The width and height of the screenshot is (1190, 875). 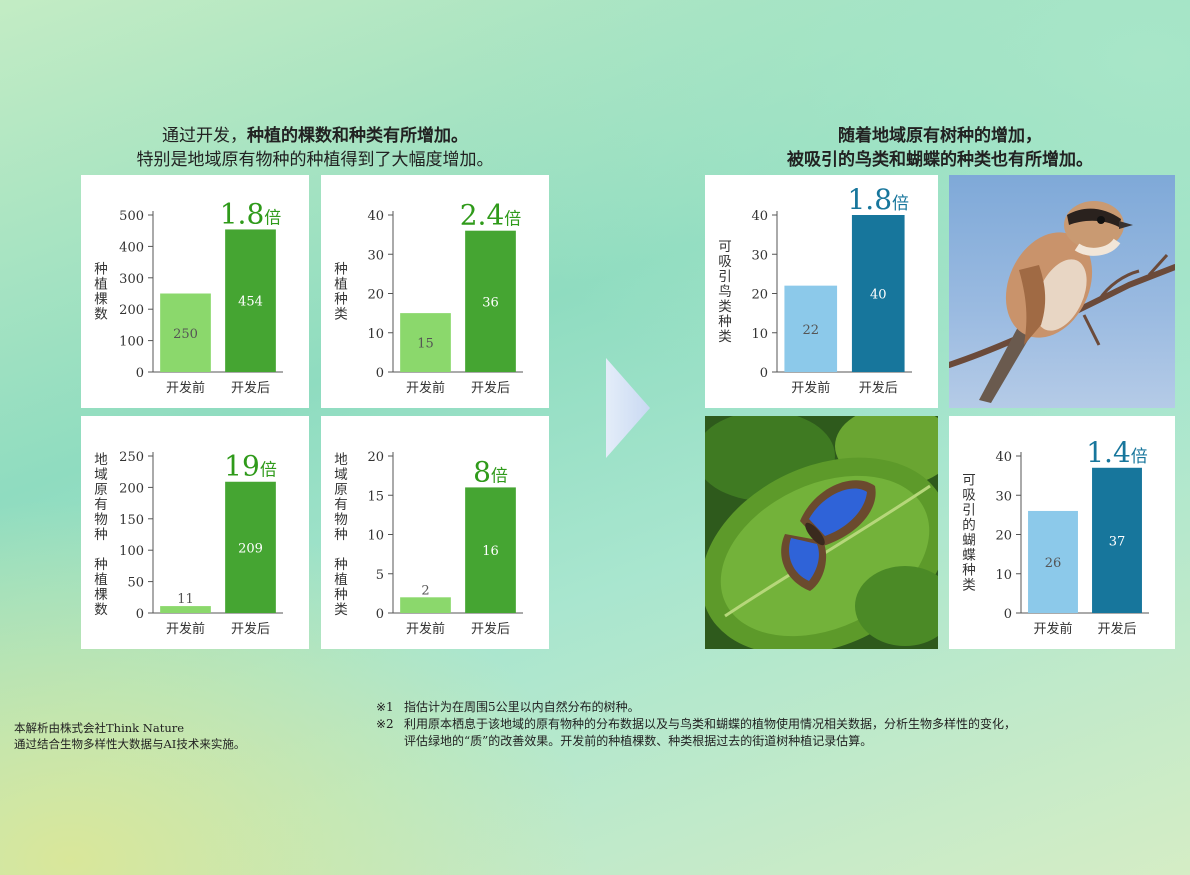 I want to click on shrike-illustration, so click(x=1062, y=302).